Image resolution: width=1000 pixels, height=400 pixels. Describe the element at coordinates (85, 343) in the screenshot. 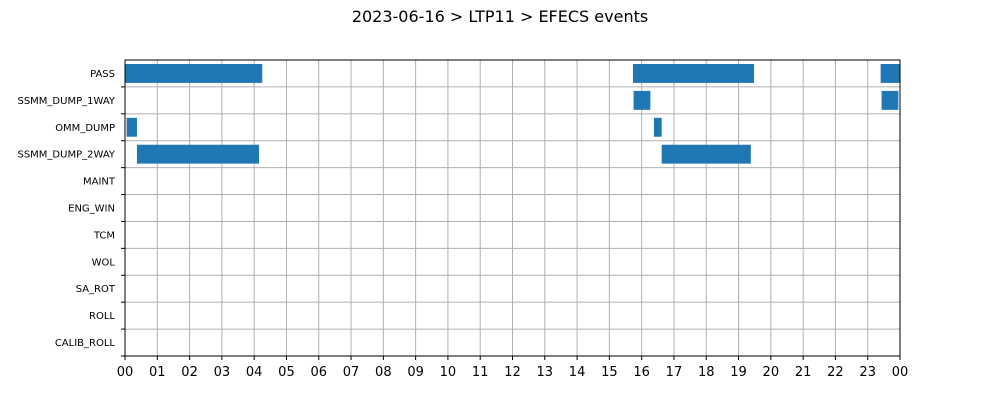

I see `y-category-label: CALIB_ROLL` at that location.